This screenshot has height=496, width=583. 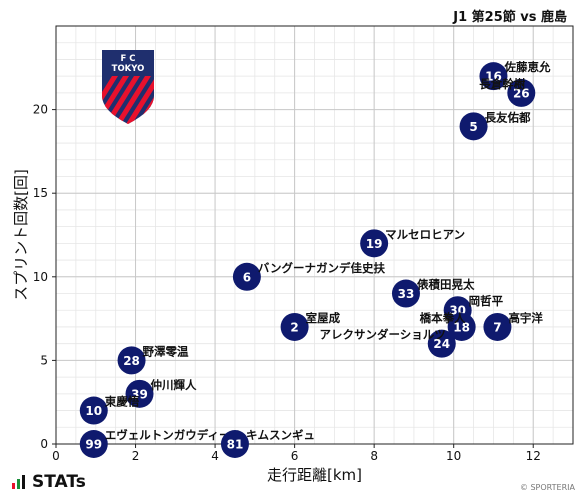 What do you see at coordinates (495, 125) in the screenshot?
I see `data-point: 5 長友佑都` at bounding box center [495, 125].